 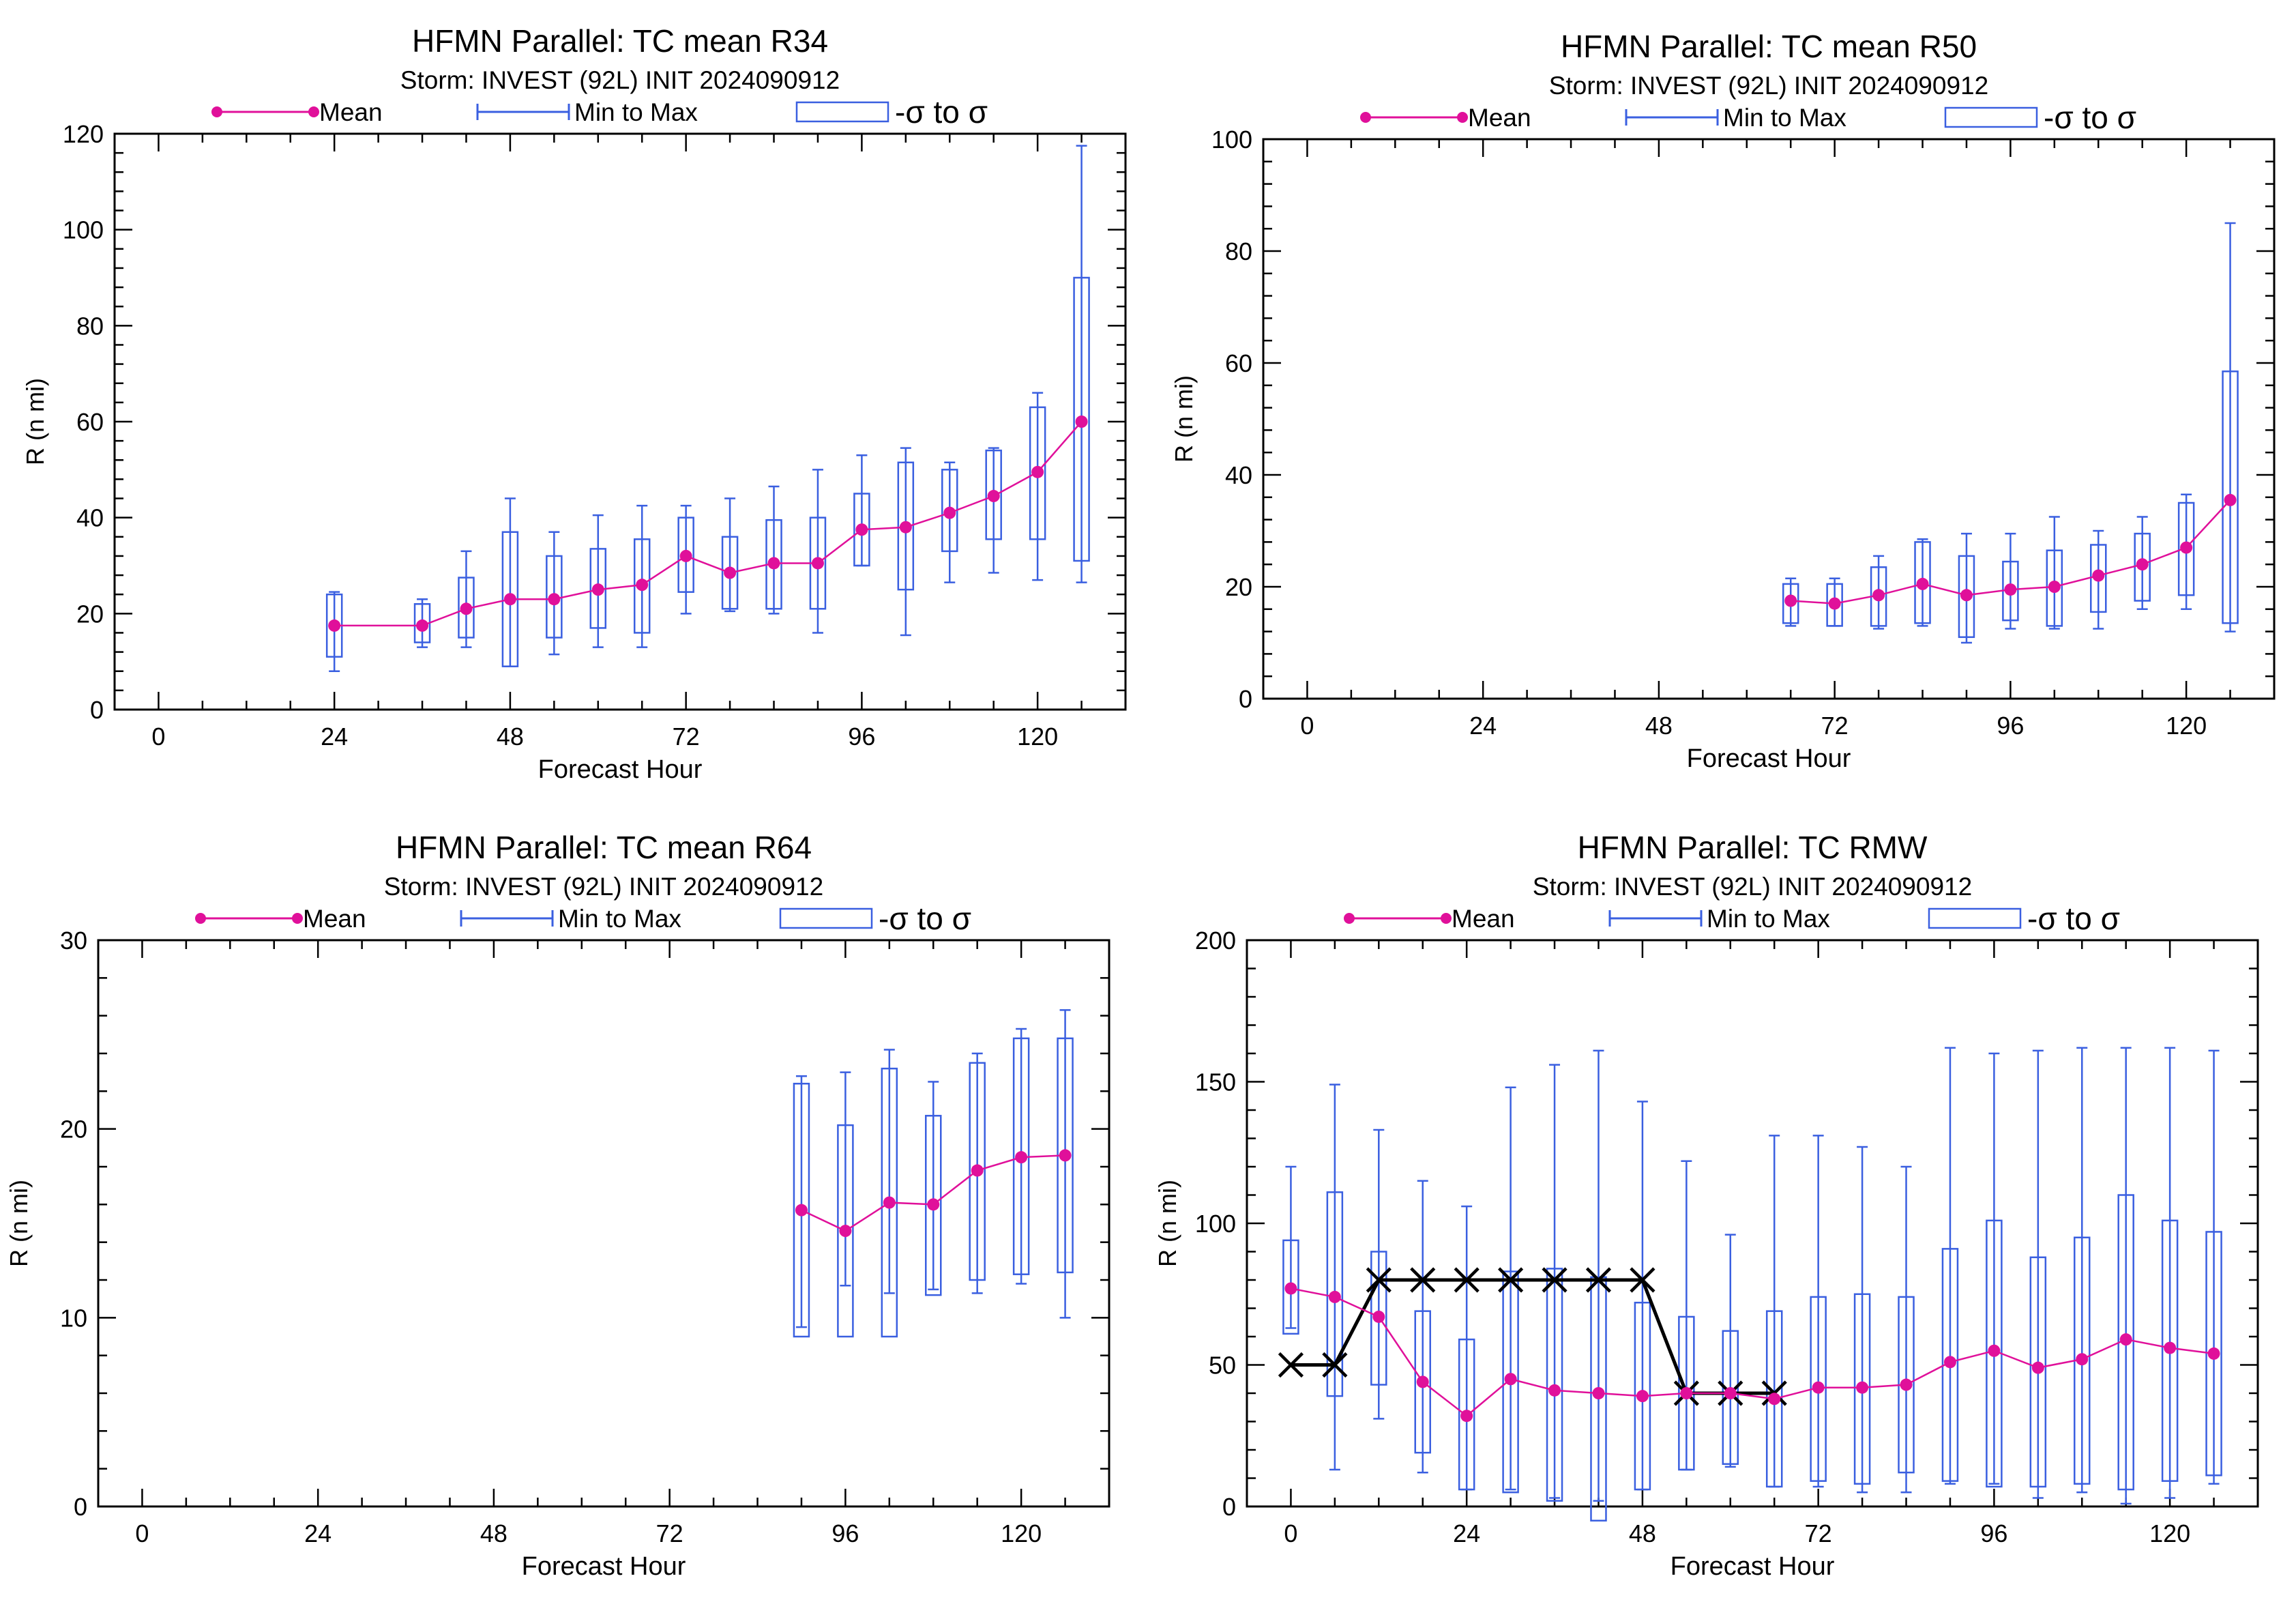 I want to click on chart-title: HFMN Parallel: TC mean R64, so click(x=604, y=847).